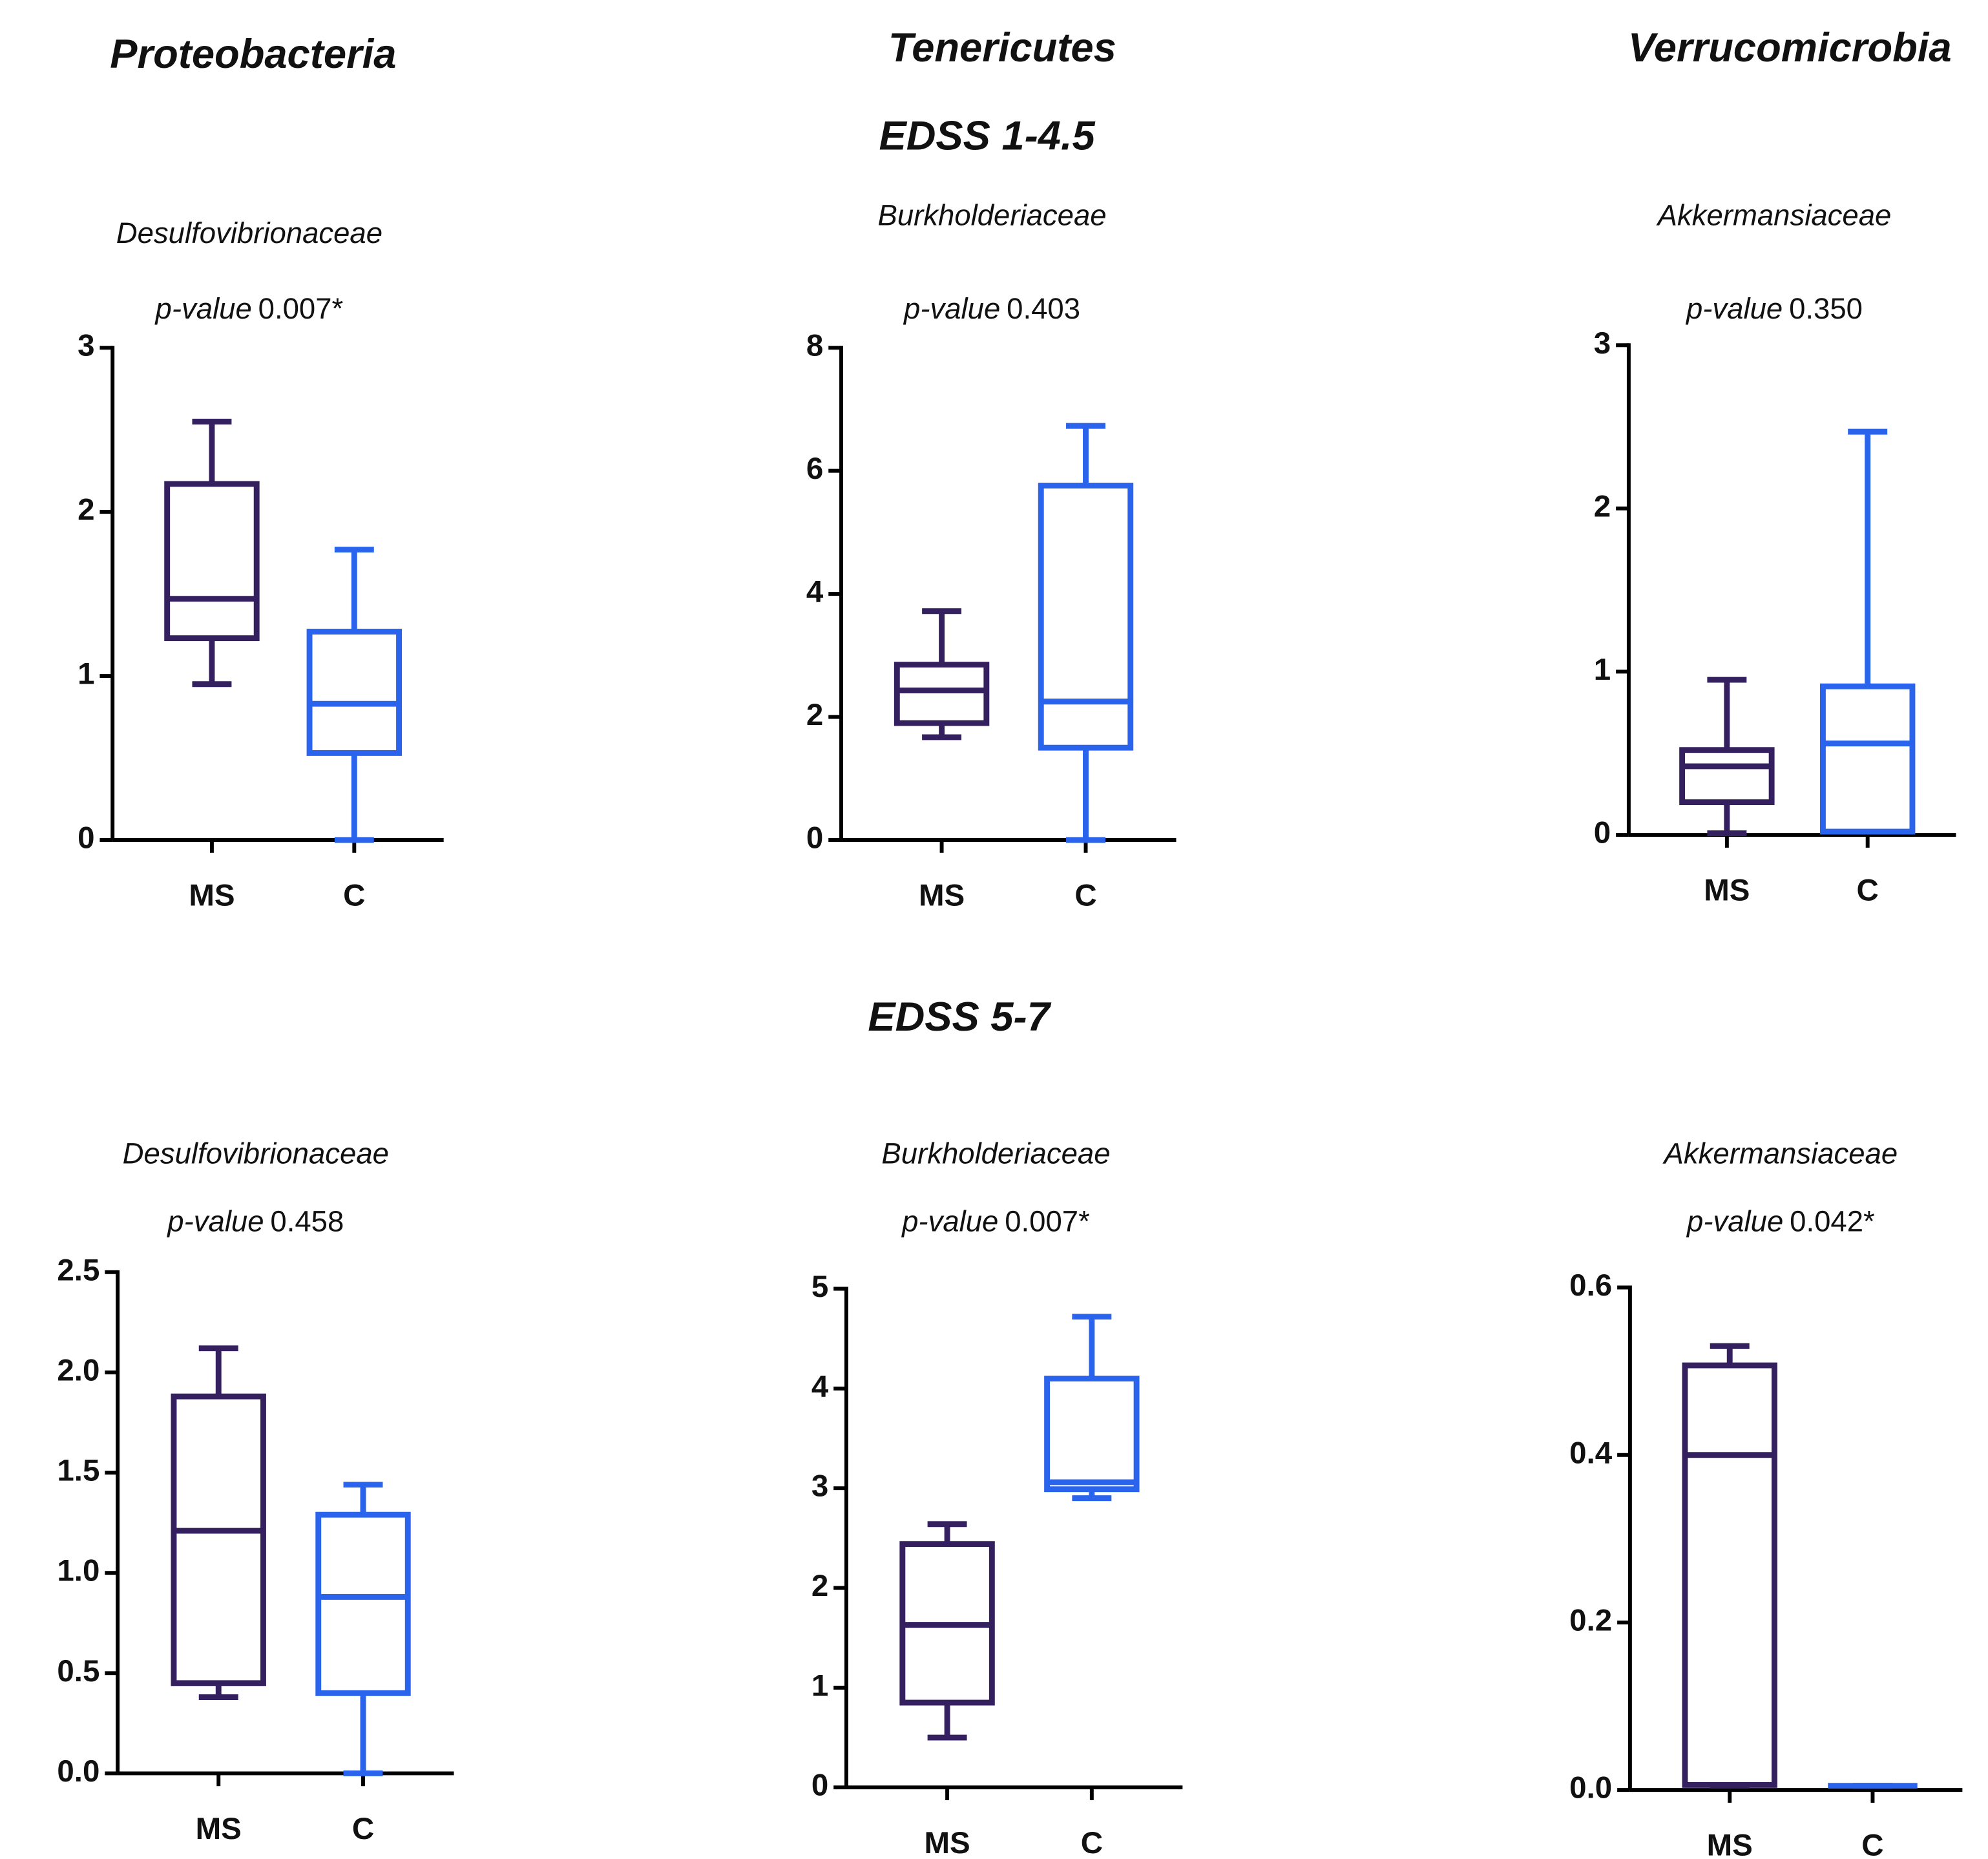 This screenshot has width=1988, height=1859. I want to click on p-value: p-value 0.458, so click(255, 1221).